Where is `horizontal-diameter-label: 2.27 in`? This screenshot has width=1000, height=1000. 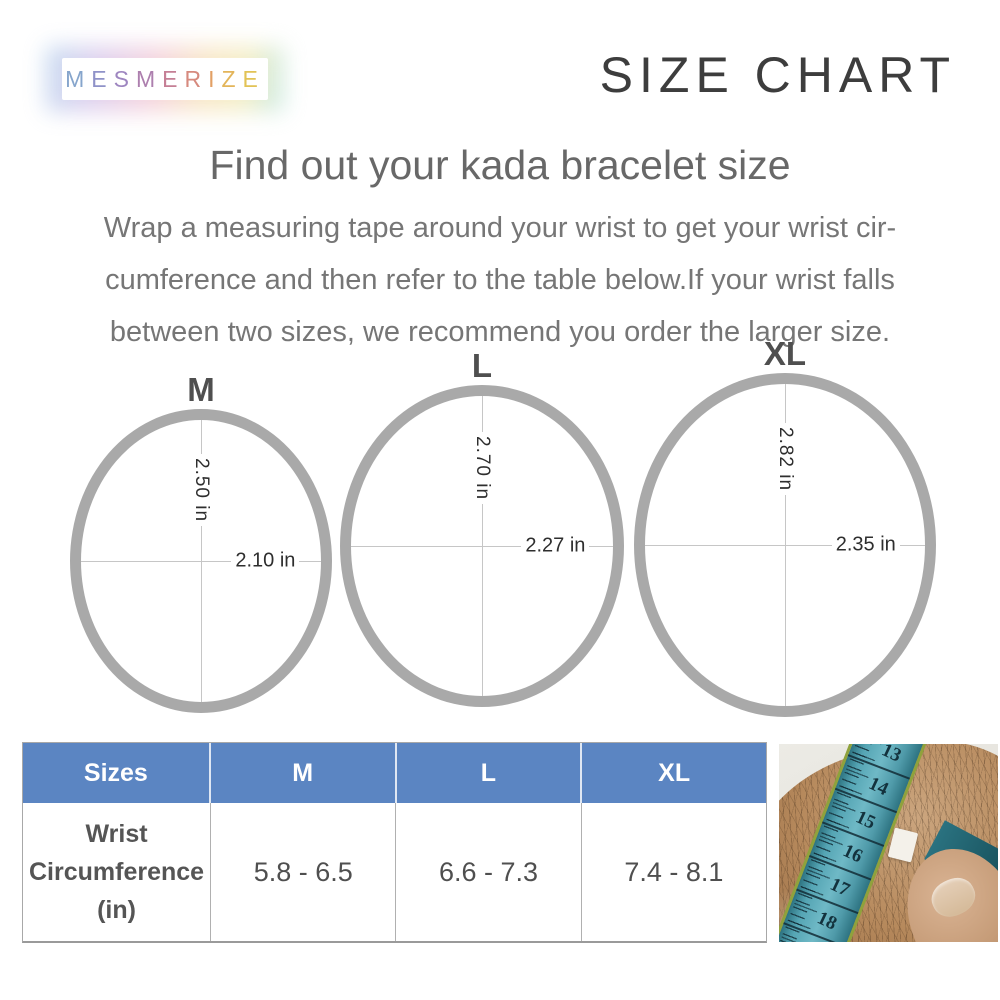
horizontal-diameter-label: 2.27 in is located at coordinates (555, 546).